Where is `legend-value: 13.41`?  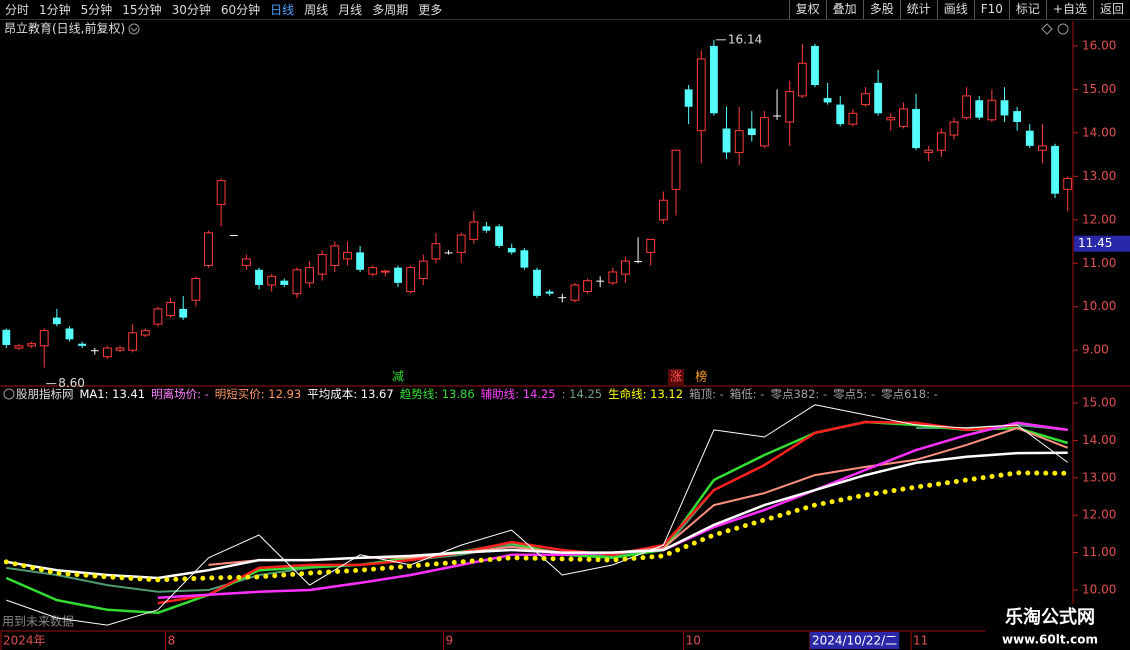
legend-value: 13.41 is located at coordinates (129, 394).